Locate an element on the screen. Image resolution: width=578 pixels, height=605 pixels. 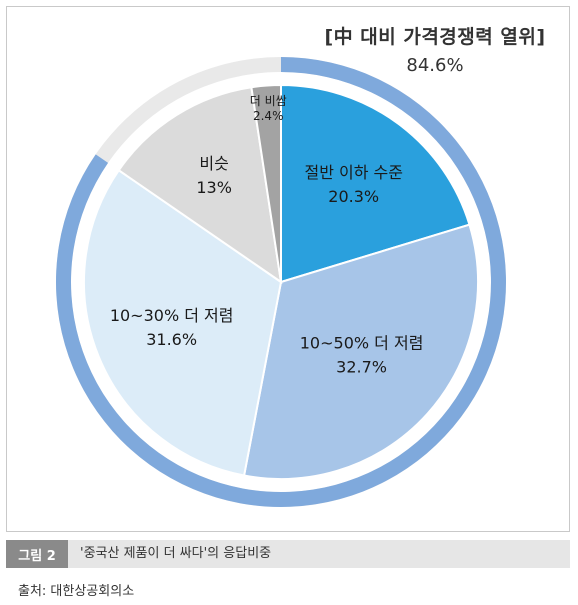
price-disadvantage-annotation: [中 대비 가격경쟁력 열위] 84.6% is located at coordinates (435, 49).